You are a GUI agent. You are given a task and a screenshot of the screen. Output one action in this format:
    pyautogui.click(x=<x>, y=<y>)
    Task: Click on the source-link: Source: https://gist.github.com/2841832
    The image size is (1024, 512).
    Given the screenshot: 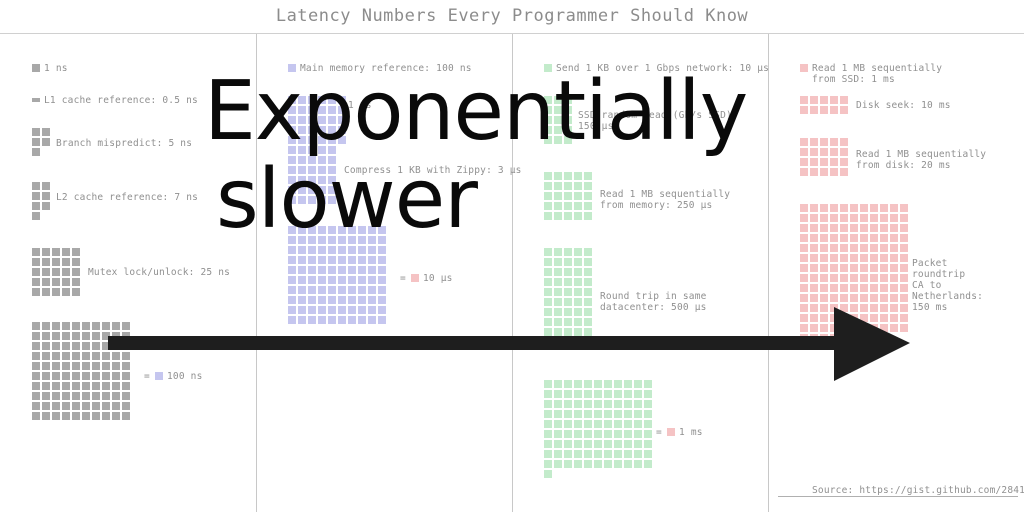 What is the action you would take?
    pyautogui.click(x=918, y=490)
    